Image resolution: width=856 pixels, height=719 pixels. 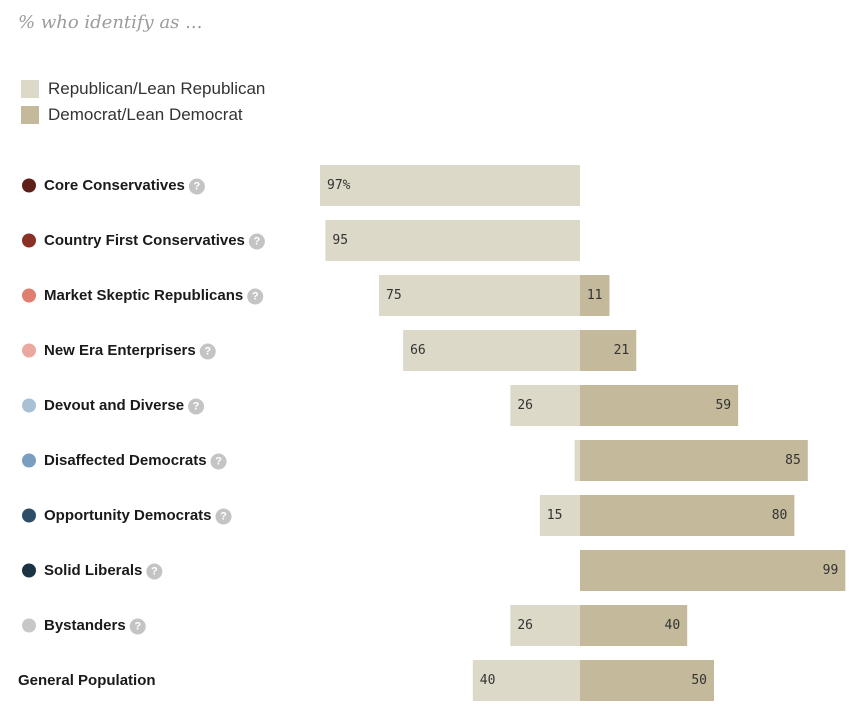 I want to click on bar-label-democrat: 59, so click(x=723, y=405).